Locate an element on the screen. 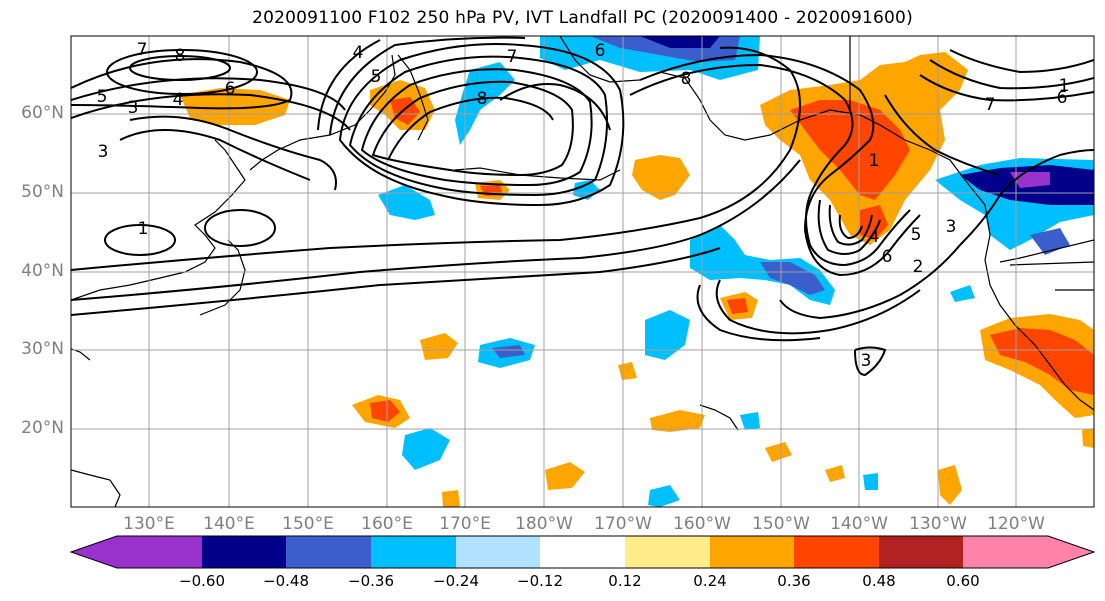 Image resolution: width=1105 pixels, height=601 pixels. colorbar is located at coordinates (582, 552).